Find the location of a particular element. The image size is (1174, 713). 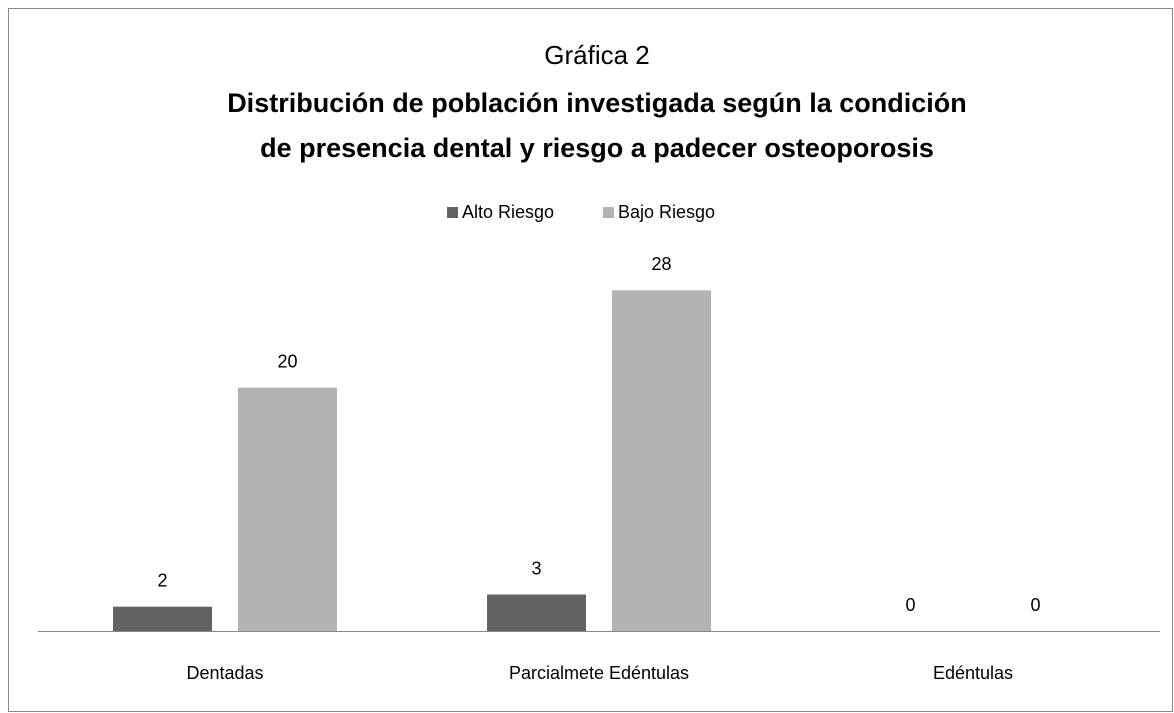

data-label: 28 is located at coordinates (661, 264).